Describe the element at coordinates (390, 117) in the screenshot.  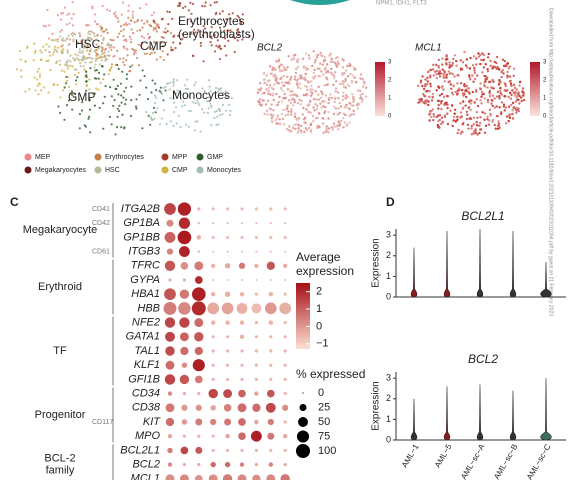
I see `colorbar-tick: 0` at that location.